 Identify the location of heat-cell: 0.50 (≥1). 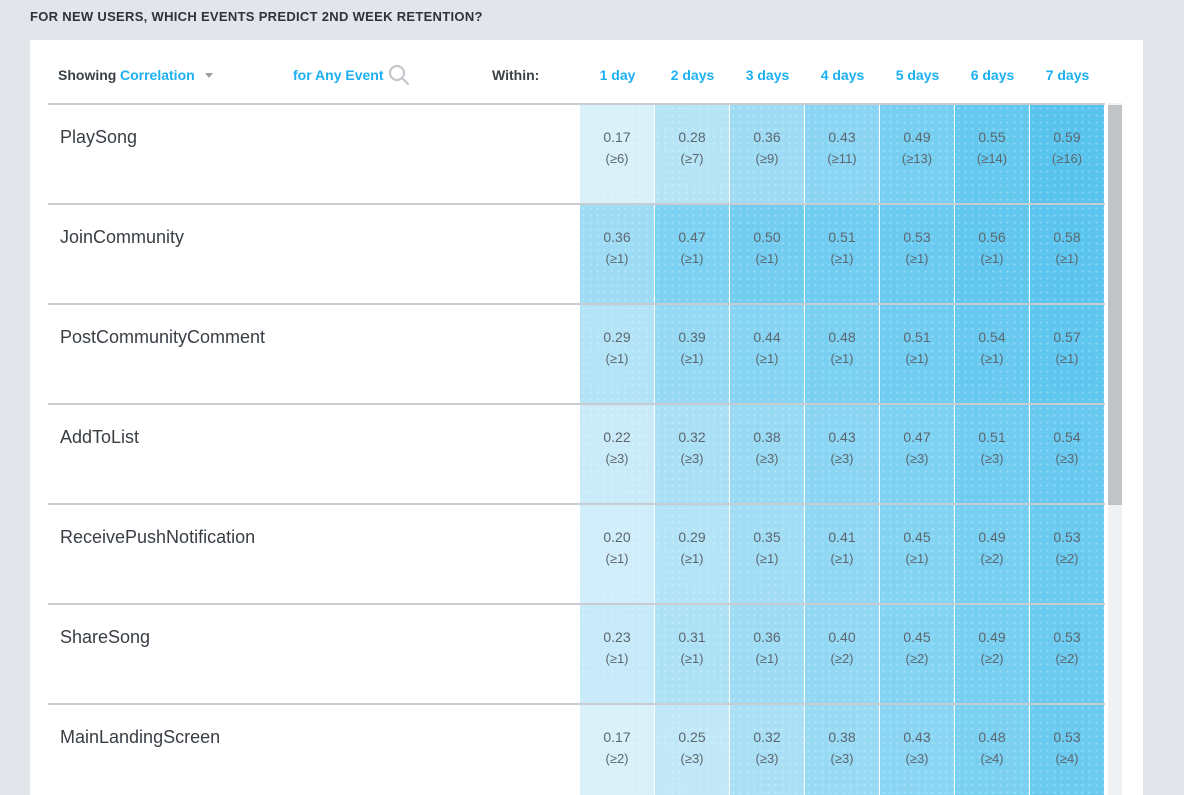
(767, 254).